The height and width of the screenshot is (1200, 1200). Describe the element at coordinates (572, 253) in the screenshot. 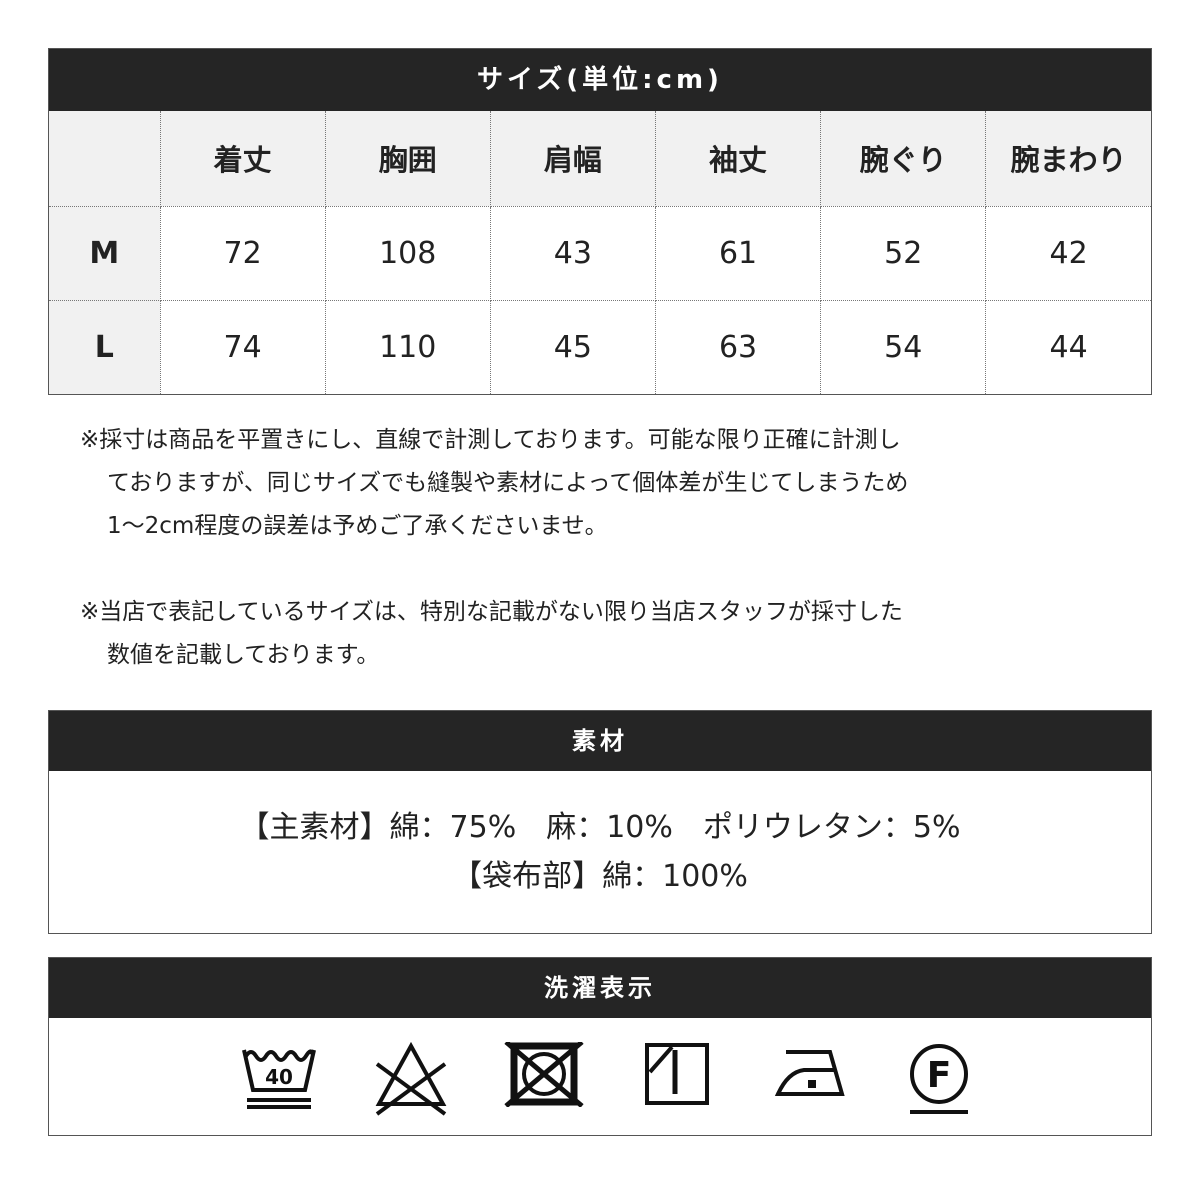

I see `cell: 43` at that location.